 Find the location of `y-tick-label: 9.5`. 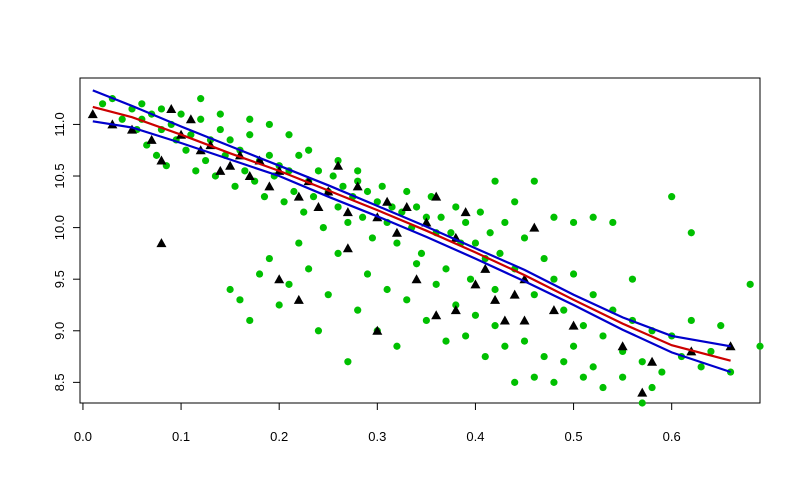

y-tick-label: 9.5 is located at coordinates (59, 279).